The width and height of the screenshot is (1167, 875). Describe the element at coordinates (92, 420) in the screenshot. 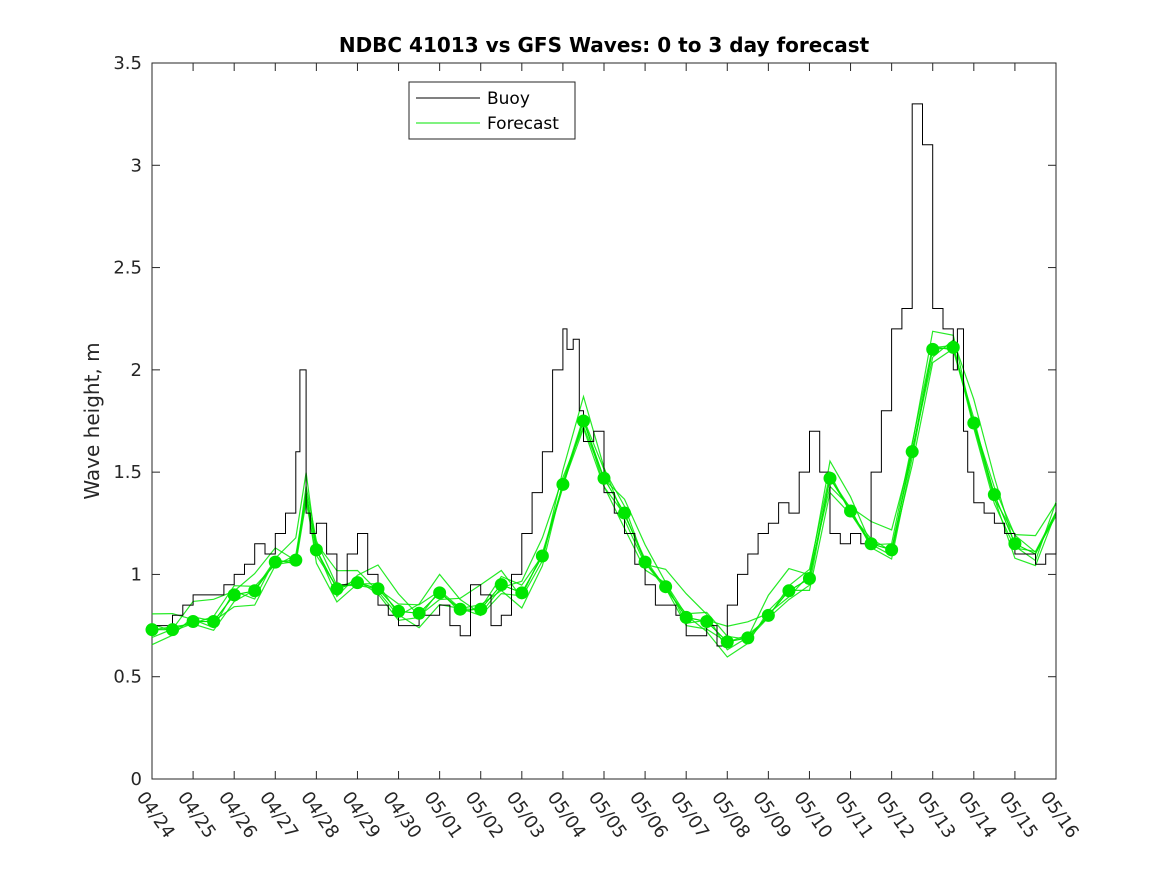

I see `y-axis-label: Wave height, m` at that location.